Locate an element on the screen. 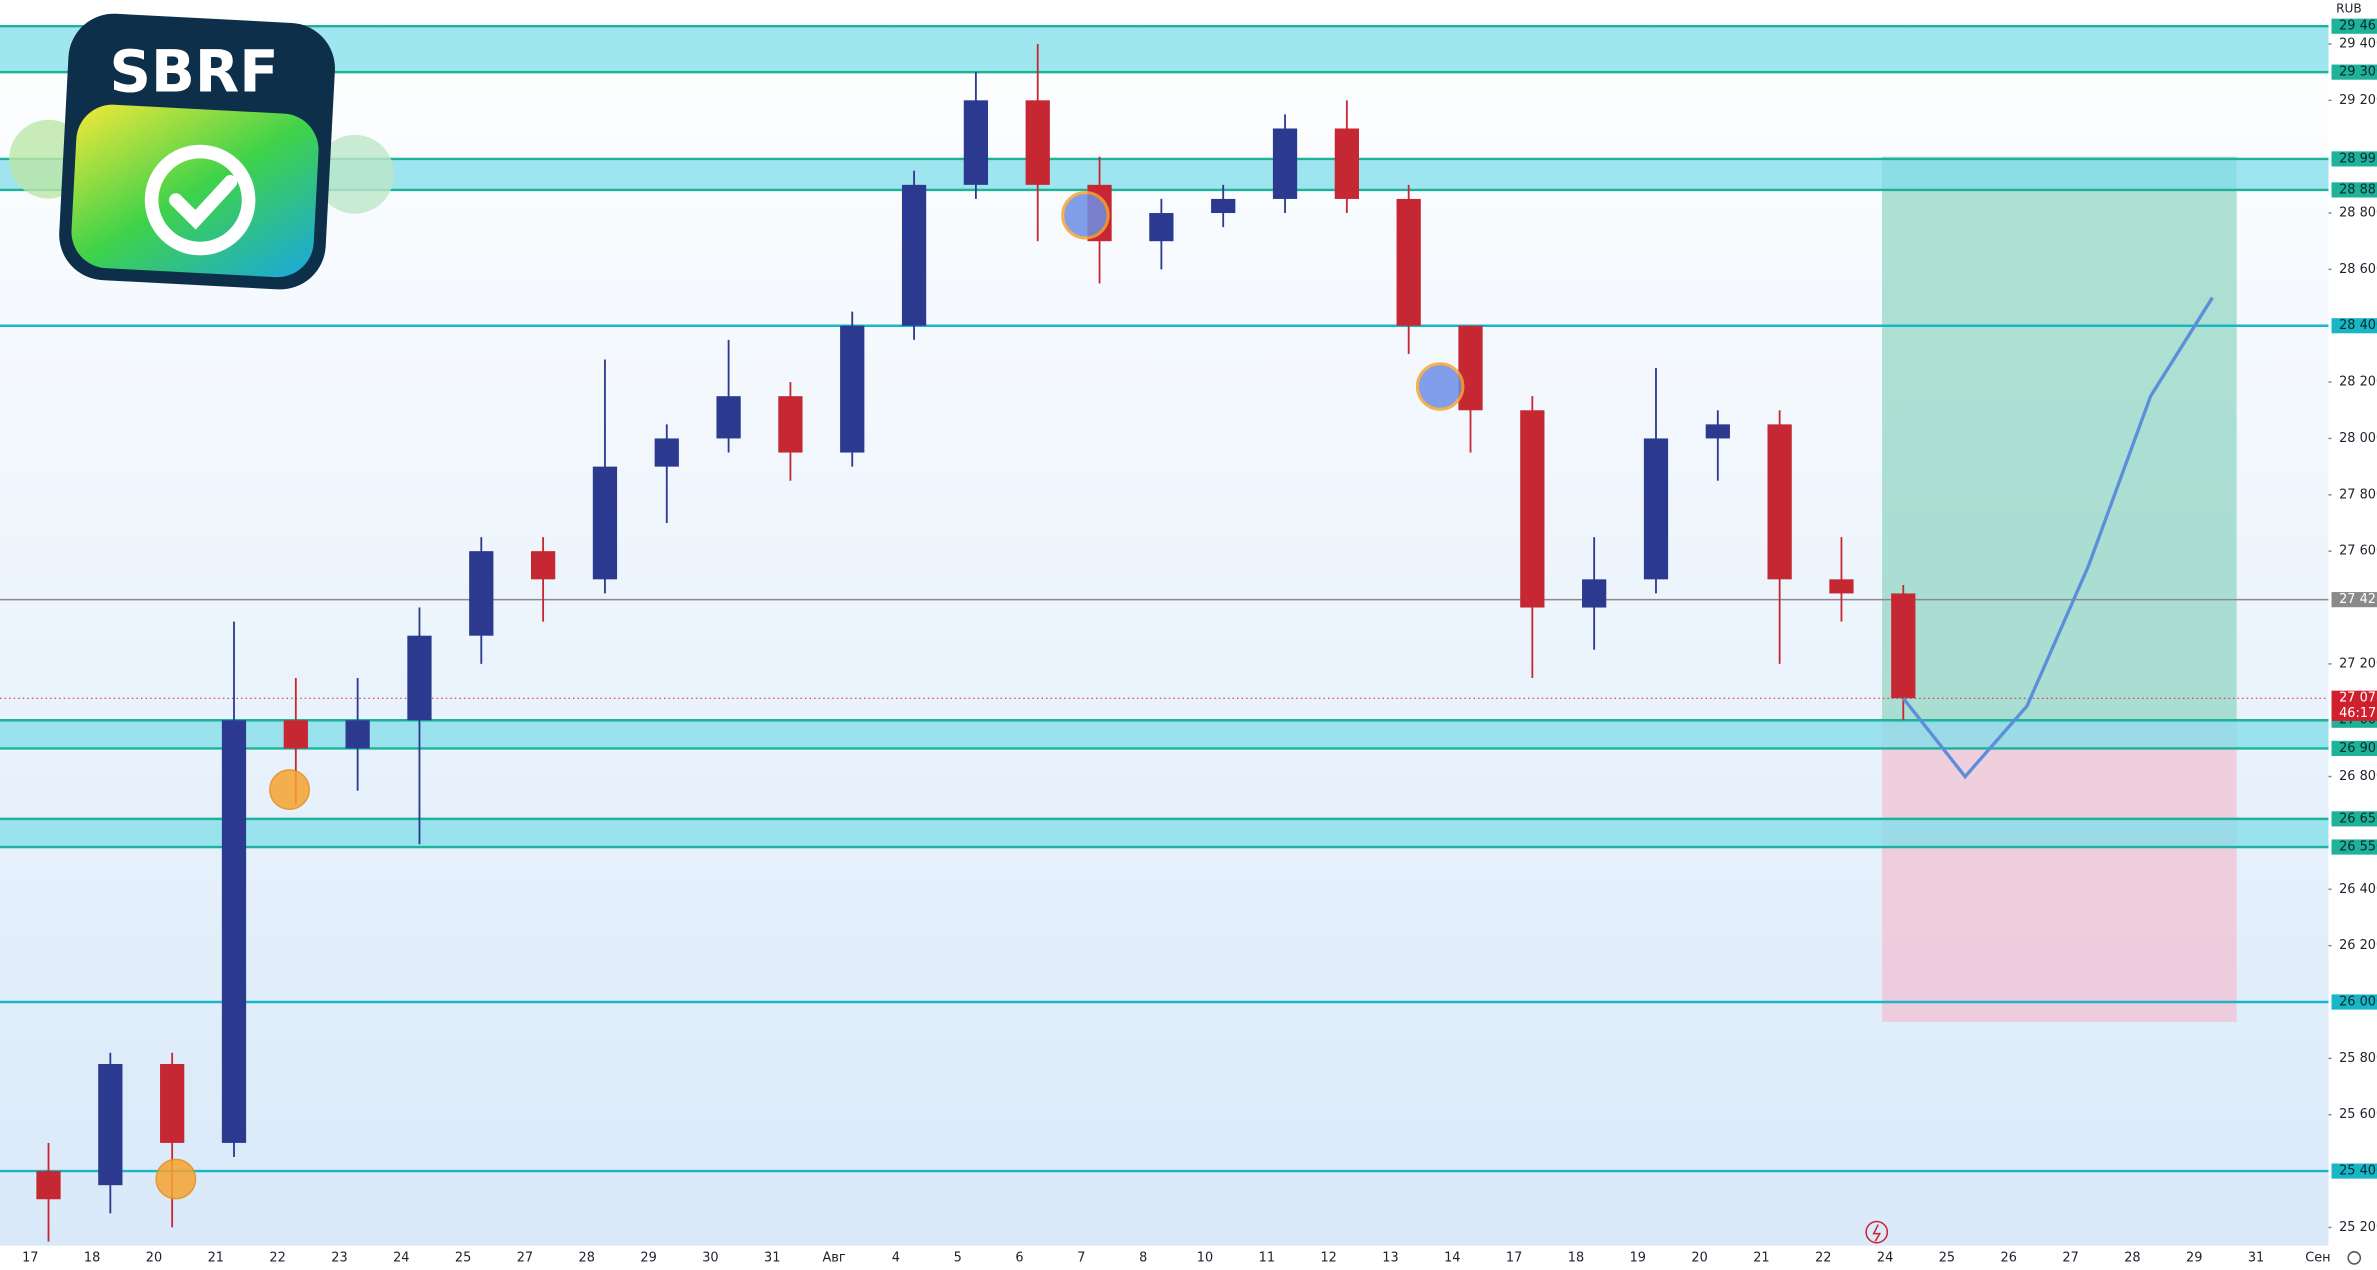 This screenshot has width=2377, height=1270. zone-label: 29 463 is located at coordinates (2358, 26).